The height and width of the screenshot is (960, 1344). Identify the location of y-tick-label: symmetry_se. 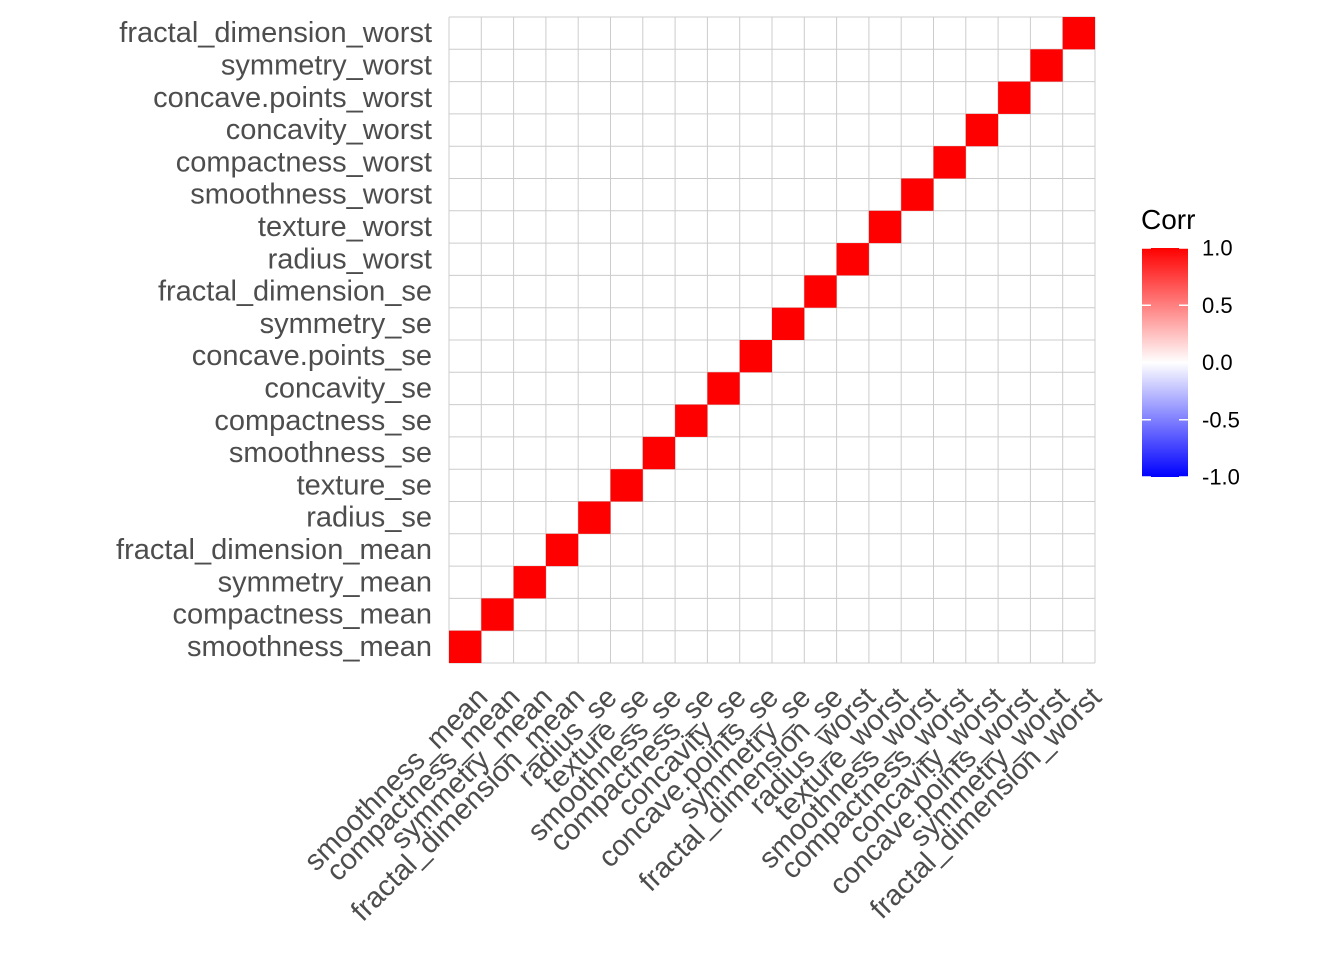
(346, 324).